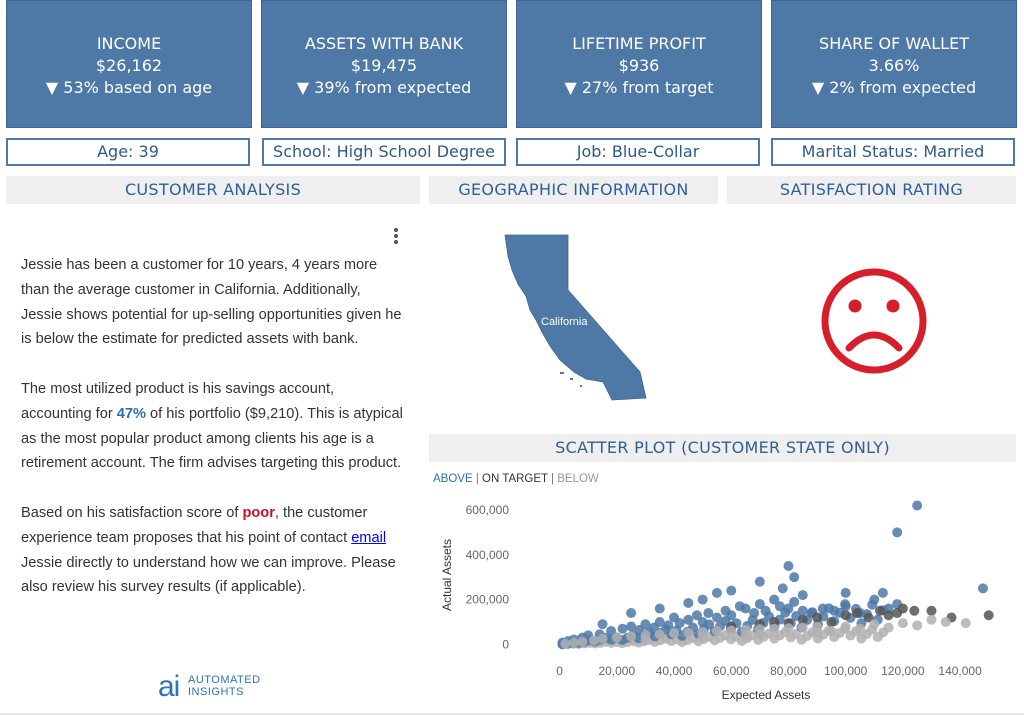 The width and height of the screenshot is (1024, 715). What do you see at coordinates (128, 152) in the screenshot?
I see `attribute-age: Age: 39` at bounding box center [128, 152].